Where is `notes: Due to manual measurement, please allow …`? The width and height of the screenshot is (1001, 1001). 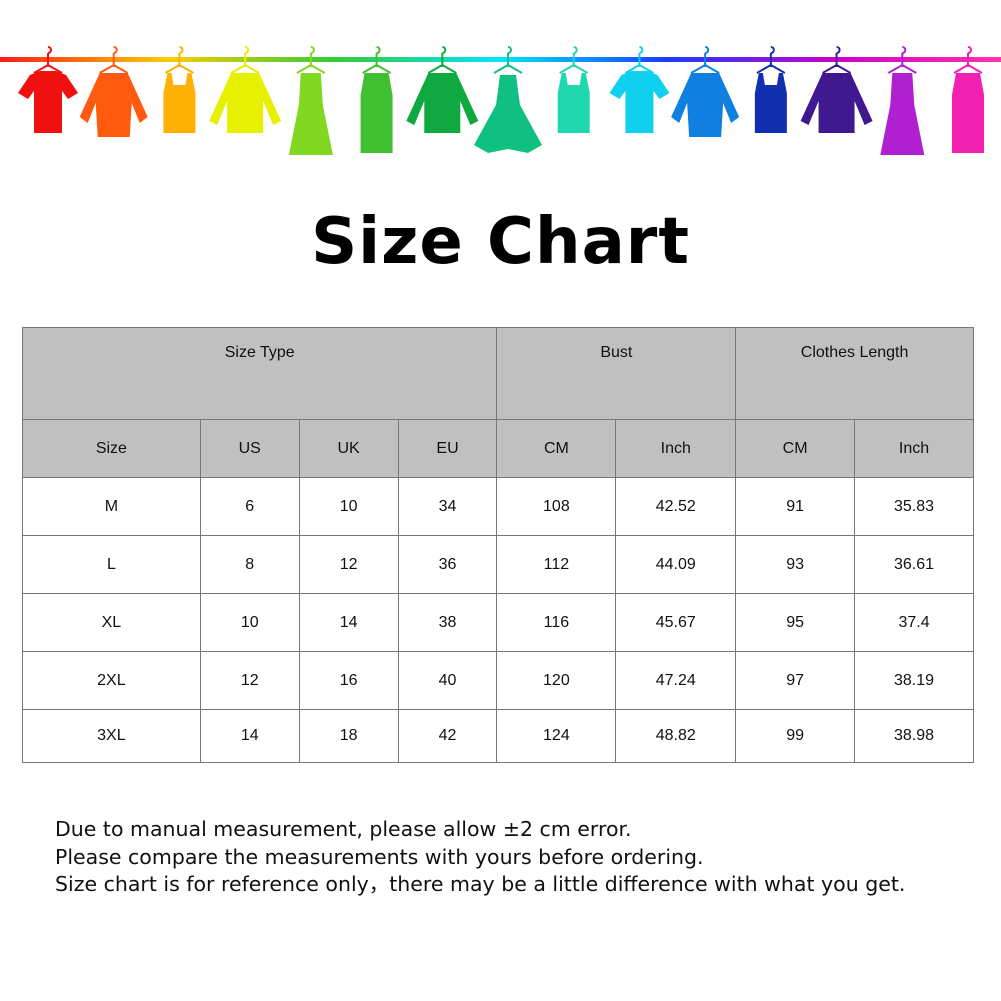 notes: Due to manual measurement, please allow … is located at coordinates (480, 857).